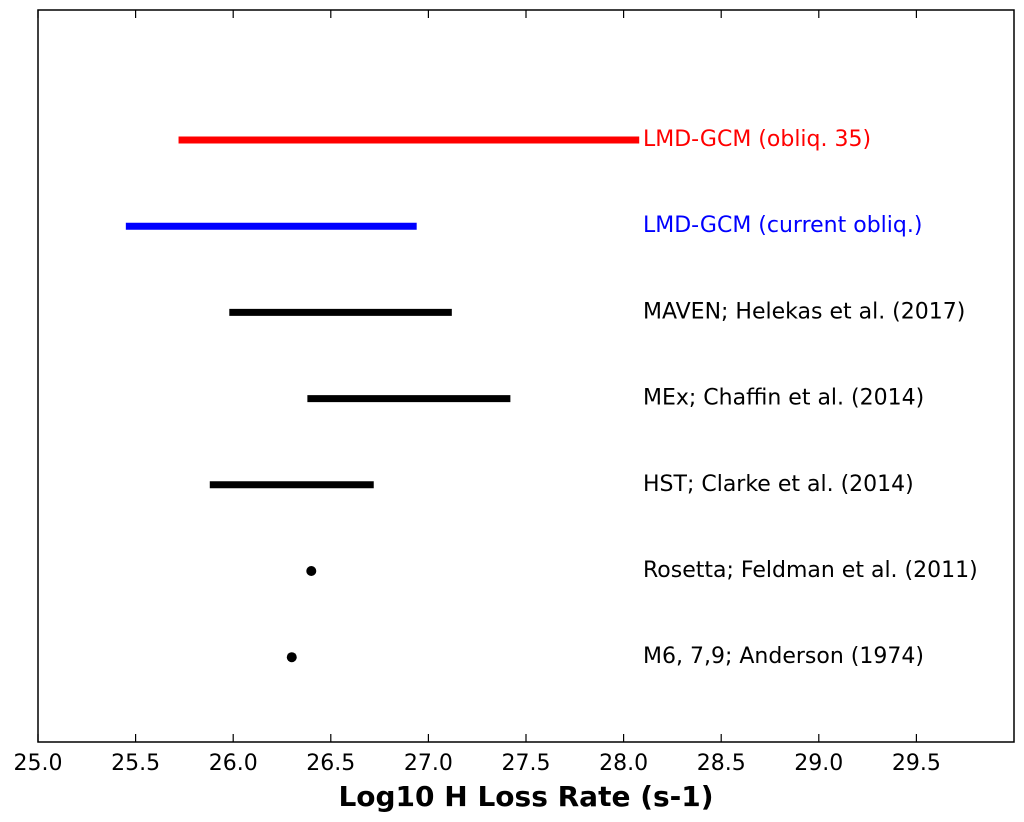 The height and width of the screenshot is (822, 1024). I want to click on series-label: M6, 7,9; Anderson (1974), so click(783, 656).